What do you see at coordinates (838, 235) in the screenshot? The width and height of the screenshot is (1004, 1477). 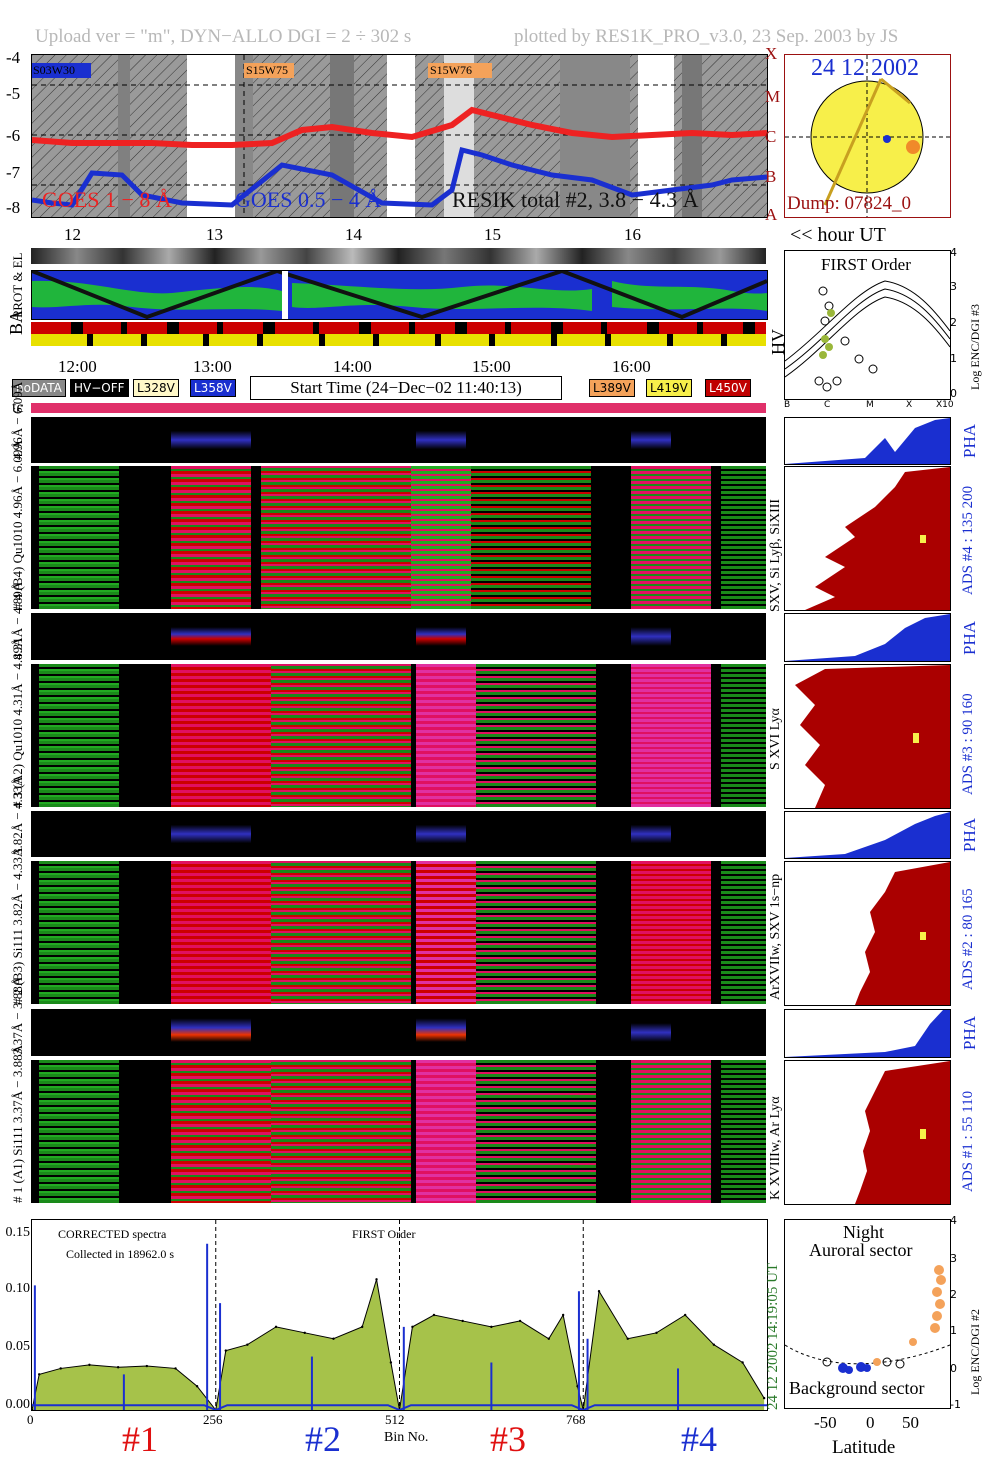 I see `hour-ut-label: << hour UT` at bounding box center [838, 235].